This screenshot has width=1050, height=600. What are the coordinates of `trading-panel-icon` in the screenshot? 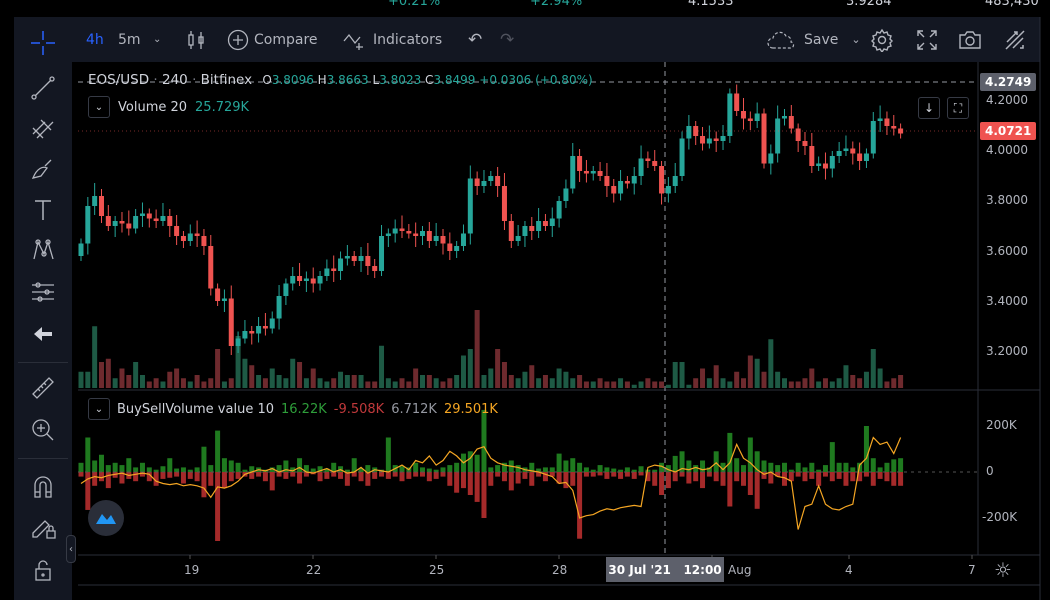 It's located at (1015, 39).